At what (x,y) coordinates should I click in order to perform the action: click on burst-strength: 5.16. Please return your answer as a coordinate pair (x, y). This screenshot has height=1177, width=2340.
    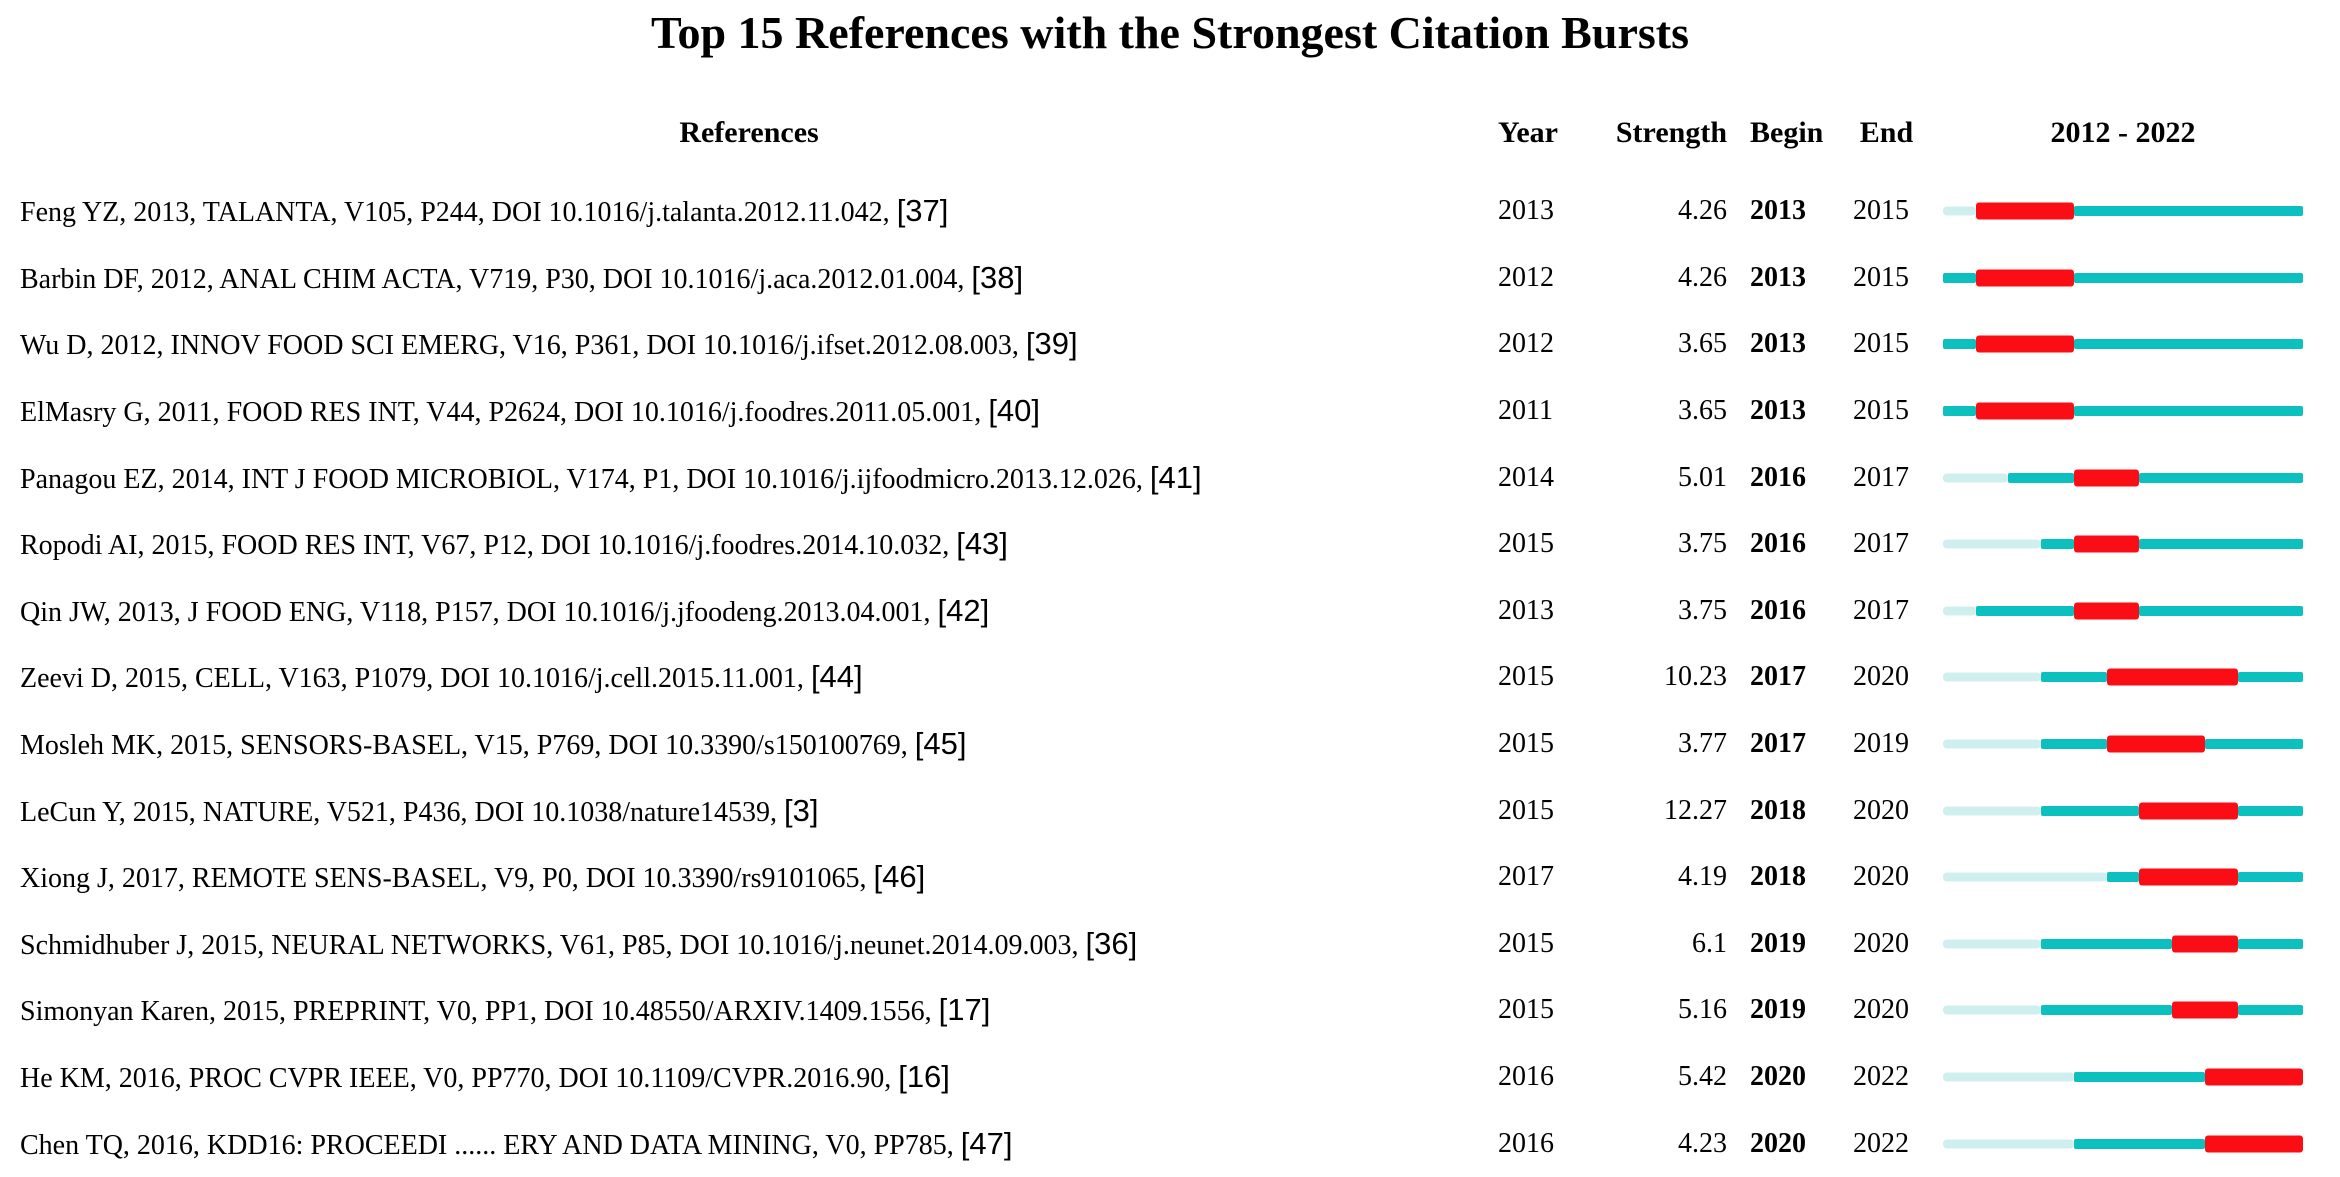
    Looking at the image, I should click on (1702, 1010).